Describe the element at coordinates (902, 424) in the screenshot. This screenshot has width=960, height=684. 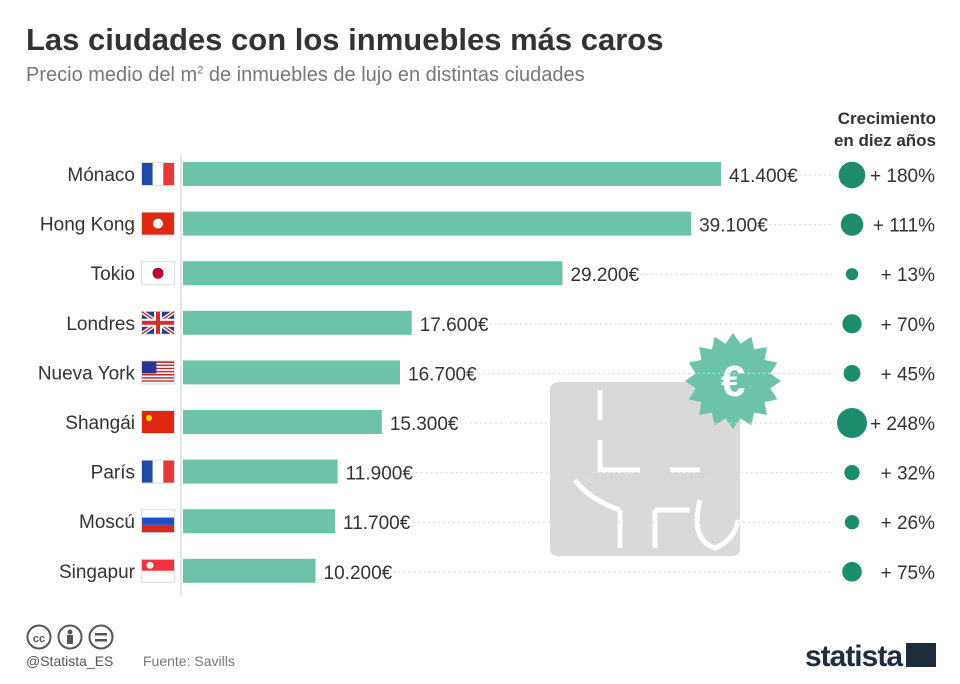
I see `growth-label: + 248%` at that location.